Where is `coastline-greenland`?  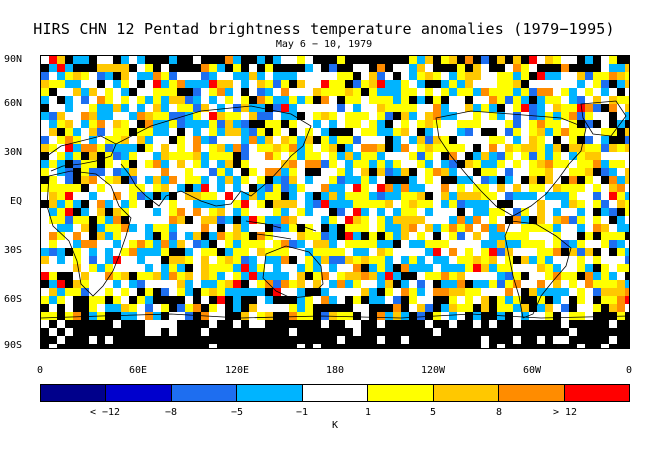
coastline-greenland is located at coordinates (603, 118).